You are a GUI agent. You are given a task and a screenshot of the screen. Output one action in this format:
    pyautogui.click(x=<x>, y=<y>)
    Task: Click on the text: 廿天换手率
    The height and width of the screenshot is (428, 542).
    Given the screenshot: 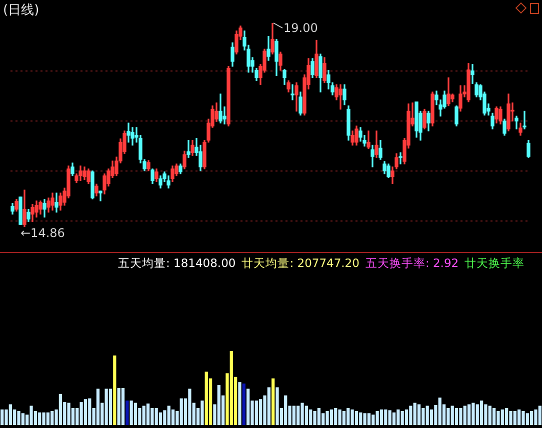 What is the action you would take?
    pyautogui.click(x=494, y=263)
    